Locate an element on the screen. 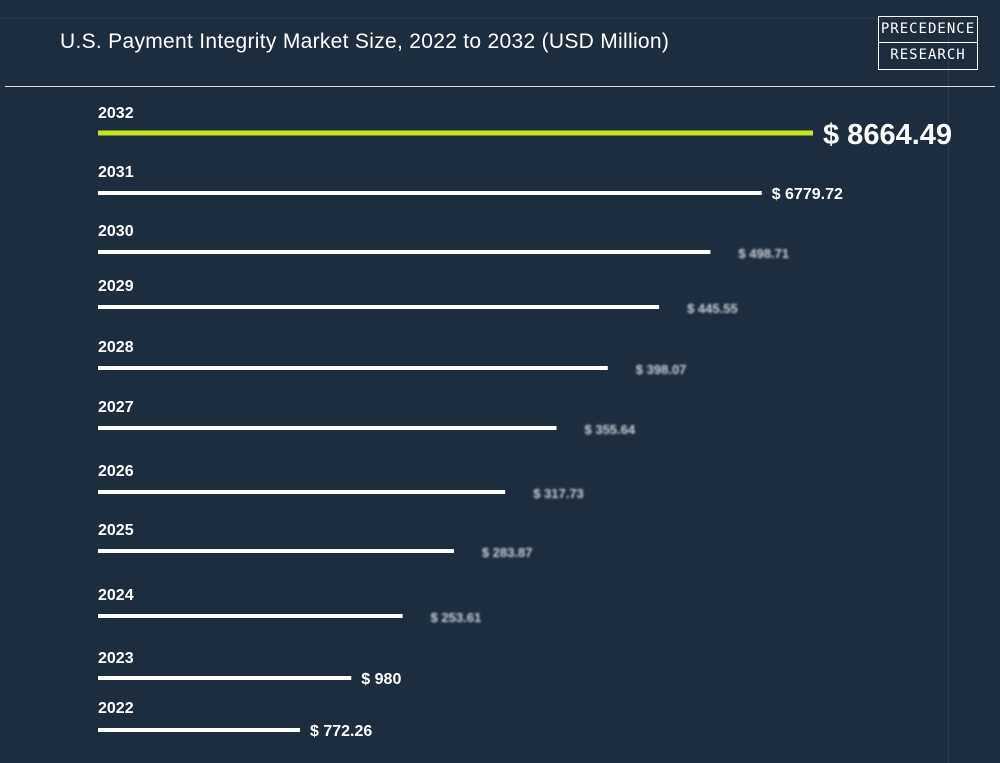 Image resolution: width=1000 pixels, height=763 pixels. value-label: $ 355.64 is located at coordinates (610, 429).